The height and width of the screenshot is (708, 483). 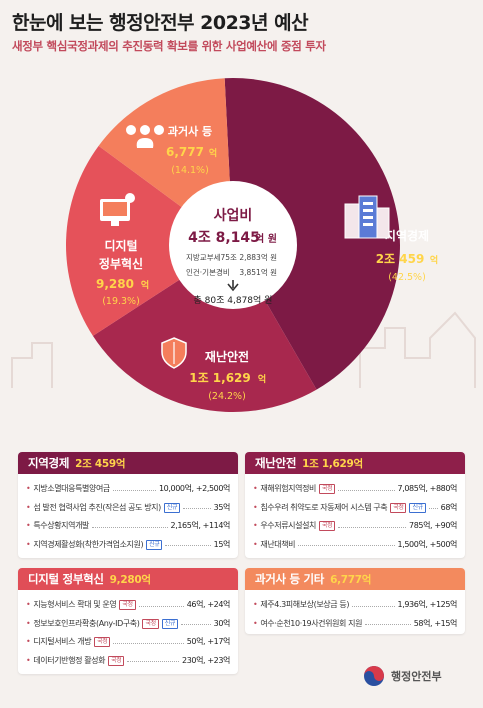 What do you see at coordinates (351, 580) in the screenshot?
I see `panel-amount: 6,777억` at bounding box center [351, 580].